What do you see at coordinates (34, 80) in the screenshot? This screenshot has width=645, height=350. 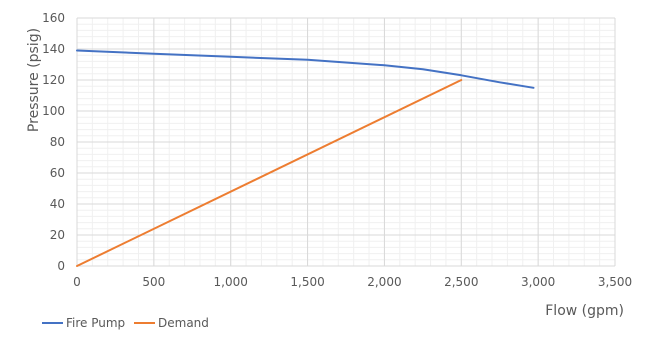 I see `y-axis-title: Pressure (psig)` at bounding box center [34, 80].